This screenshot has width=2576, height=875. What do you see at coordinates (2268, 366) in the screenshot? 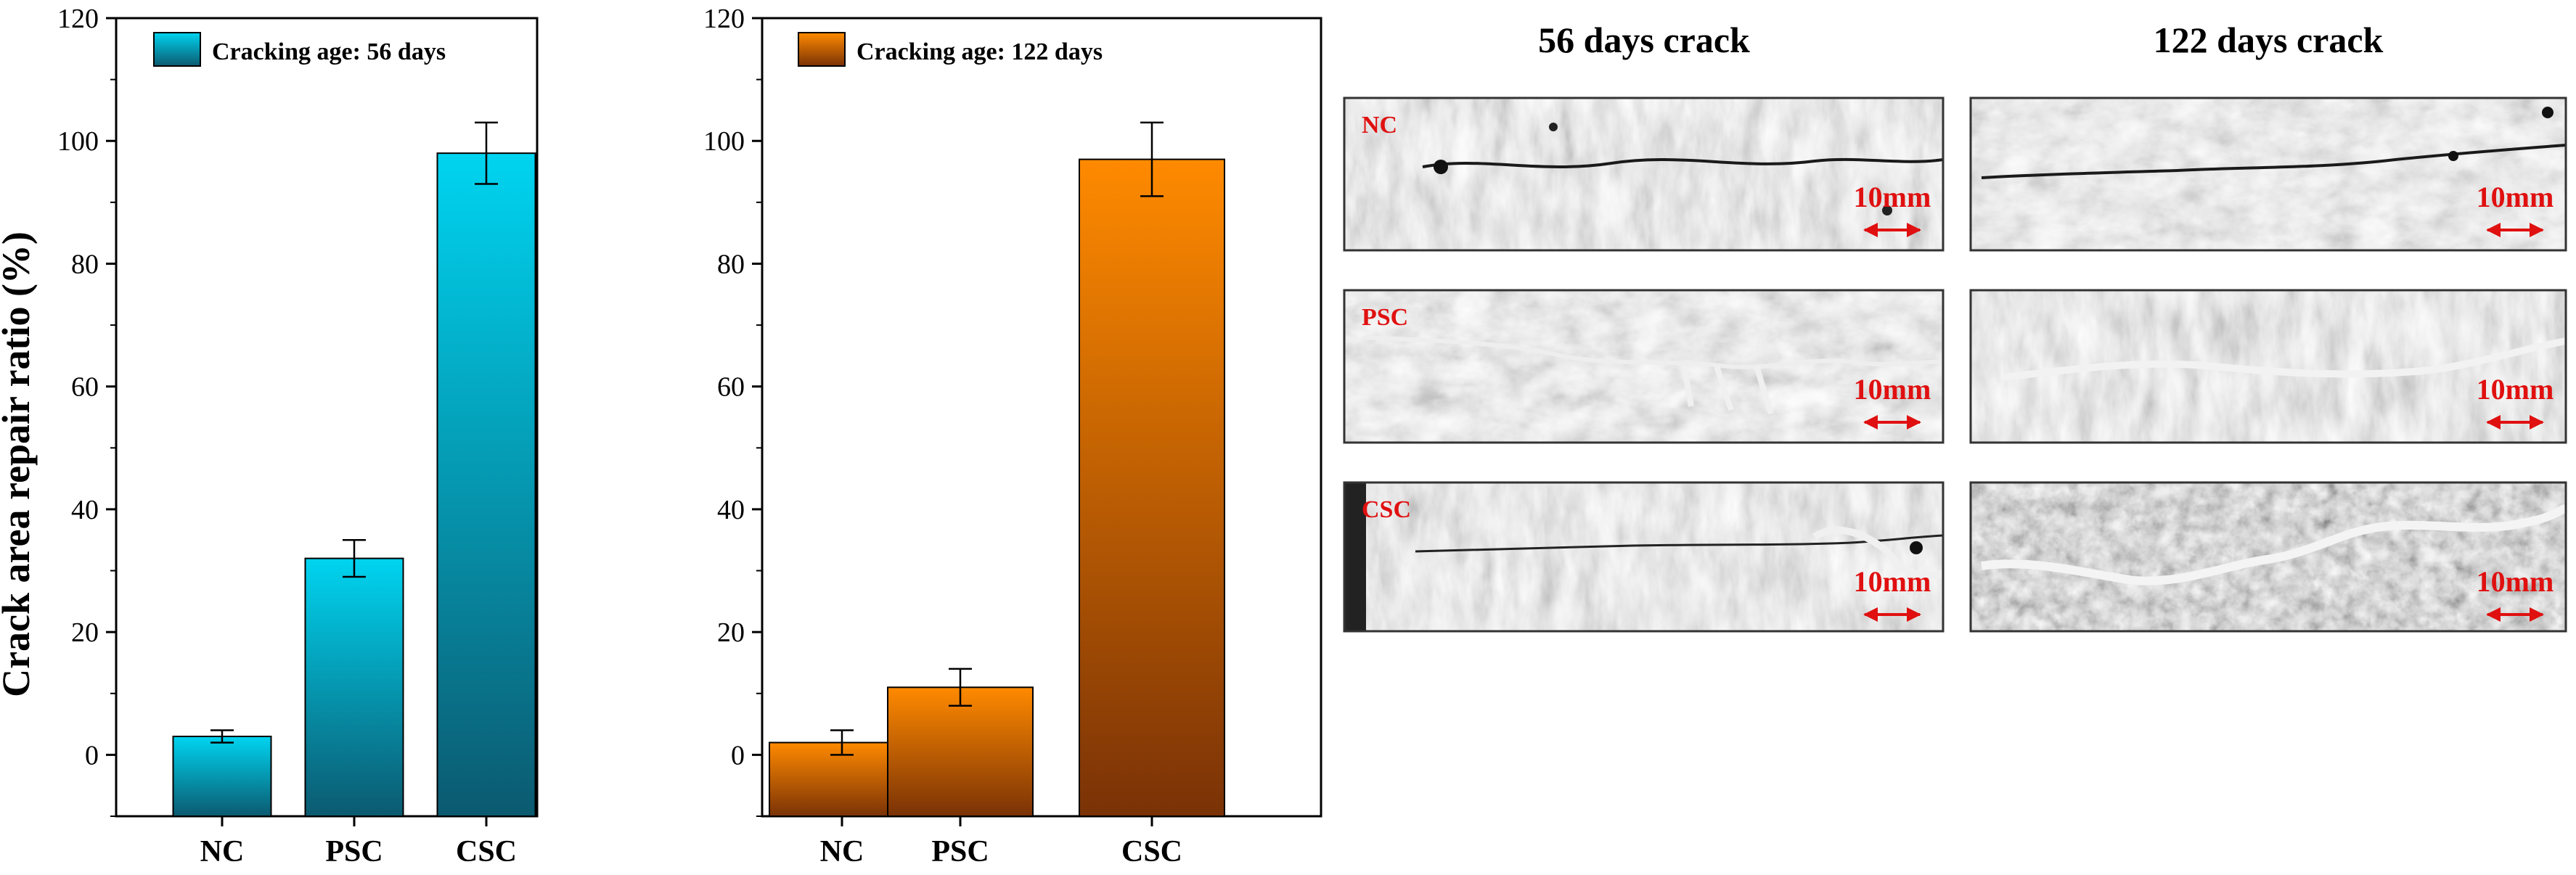
I see `photo-psc-122-days` at bounding box center [2268, 366].